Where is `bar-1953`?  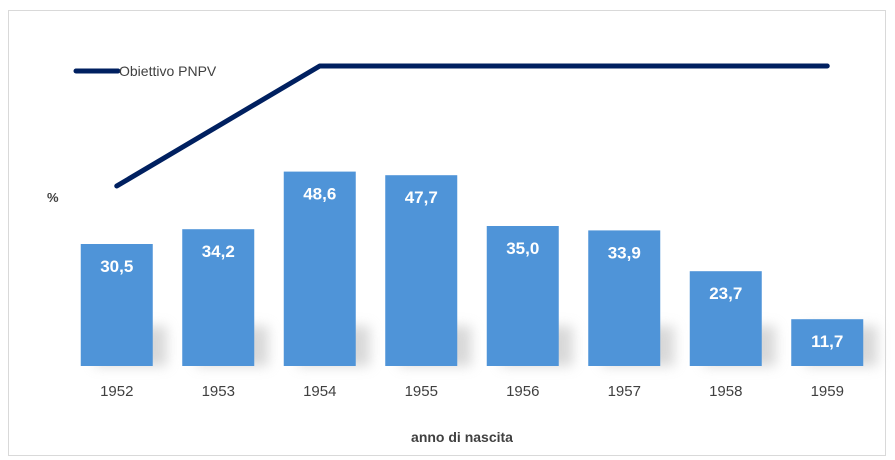 bar-1953 is located at coordinates (218, 297).